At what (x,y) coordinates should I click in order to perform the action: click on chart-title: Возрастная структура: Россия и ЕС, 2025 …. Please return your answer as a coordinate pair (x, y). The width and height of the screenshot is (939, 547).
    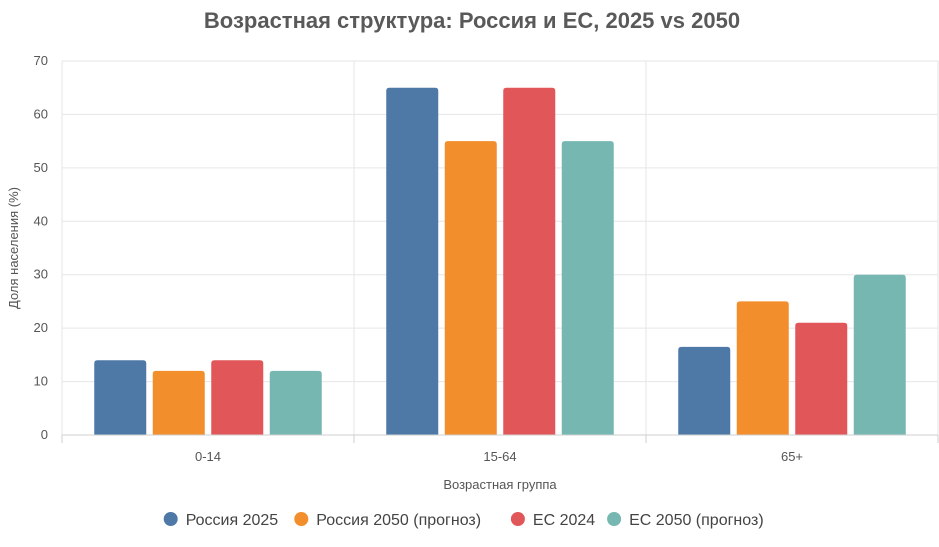
    Looking at the image, I should click on (472, 20).